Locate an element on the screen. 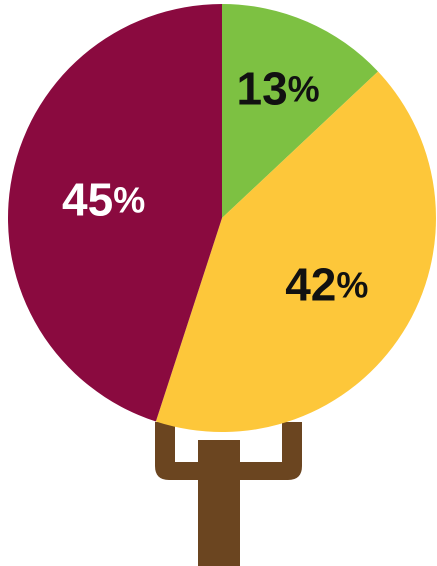 This screenshot has height=566, width=437. pie-label-42: 42% is located at coordinates (326, 285).